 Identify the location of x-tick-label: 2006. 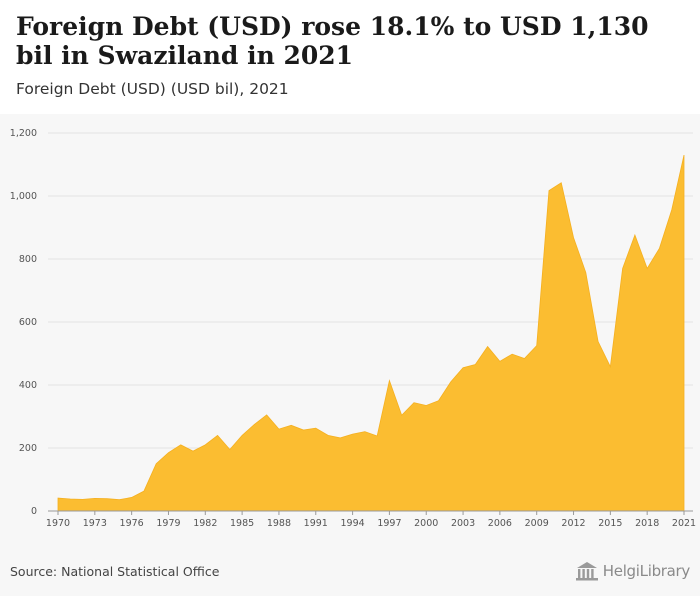
(500, 523).